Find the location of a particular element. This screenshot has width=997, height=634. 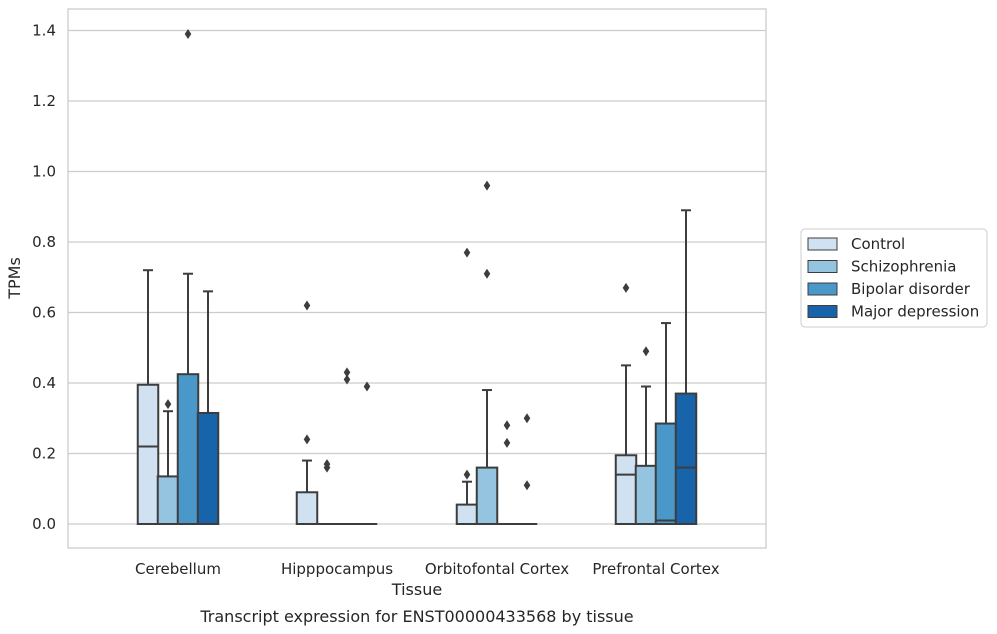

x-category-label: Hipppocampus is located at coordinates (337, 569).